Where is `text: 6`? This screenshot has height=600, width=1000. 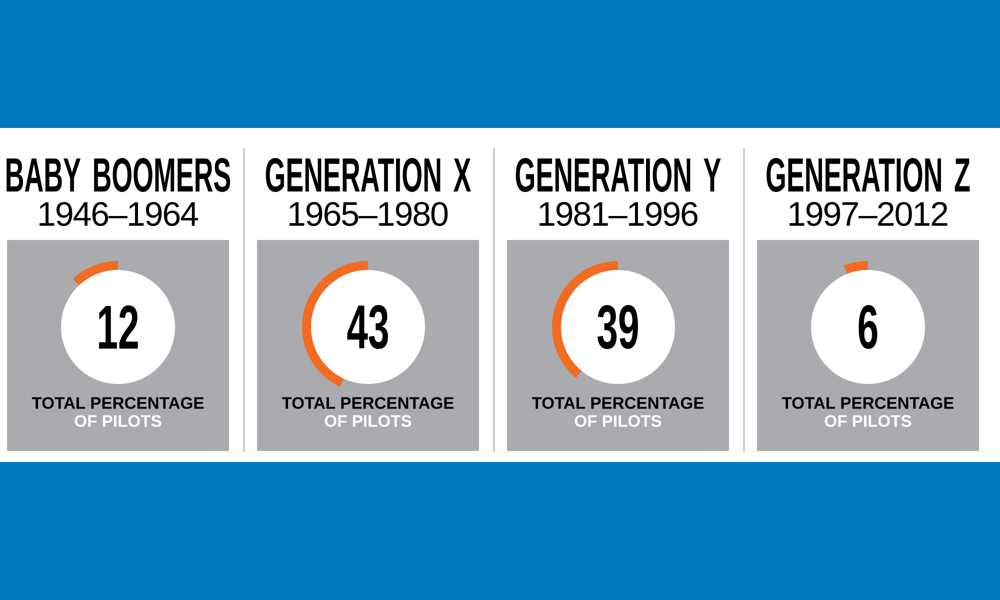
text: 6 is located at coordinates (868, 327).